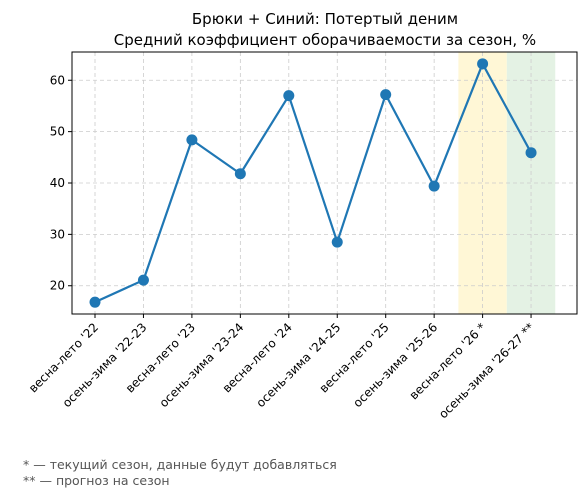 This screenshot has width=588, height=498. I want to click on x-tick-label: осень-зима '24-25, so click(298, 365).